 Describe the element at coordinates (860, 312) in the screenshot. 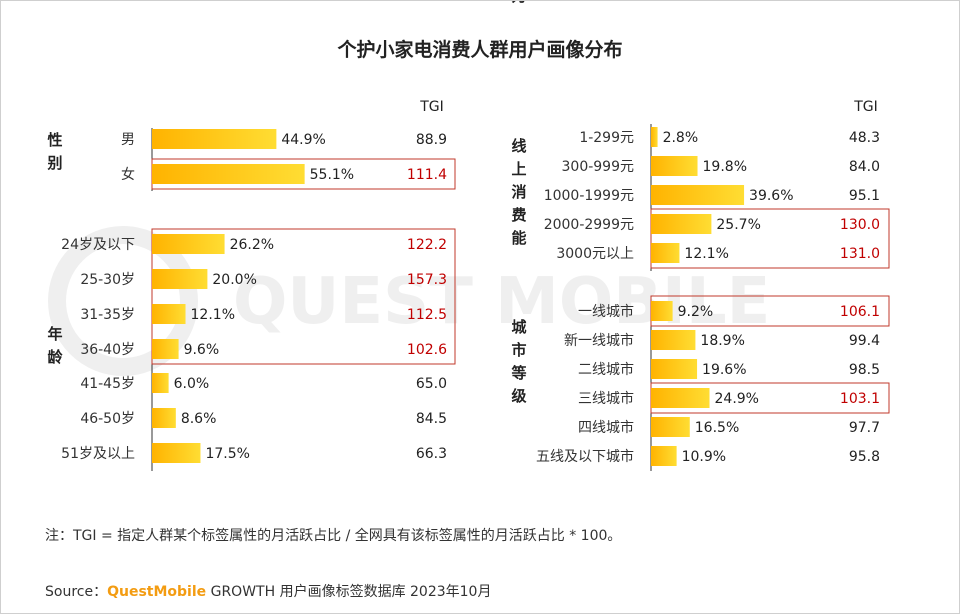

I see `tgi-value: 106.1` at that location.